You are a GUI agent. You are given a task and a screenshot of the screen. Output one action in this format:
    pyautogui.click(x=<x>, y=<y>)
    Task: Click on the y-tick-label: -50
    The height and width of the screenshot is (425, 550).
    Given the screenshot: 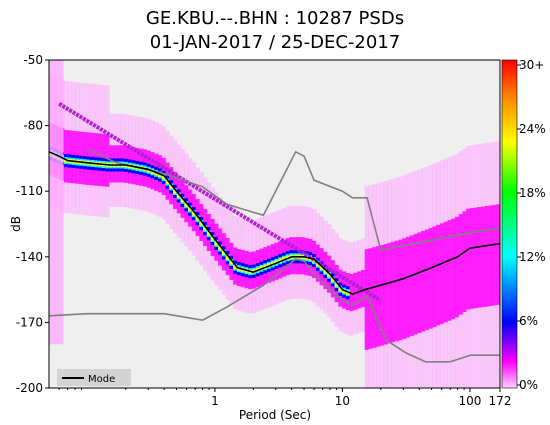 What is the action you would take?
    pyautogui.click(x=33, y=60)
    